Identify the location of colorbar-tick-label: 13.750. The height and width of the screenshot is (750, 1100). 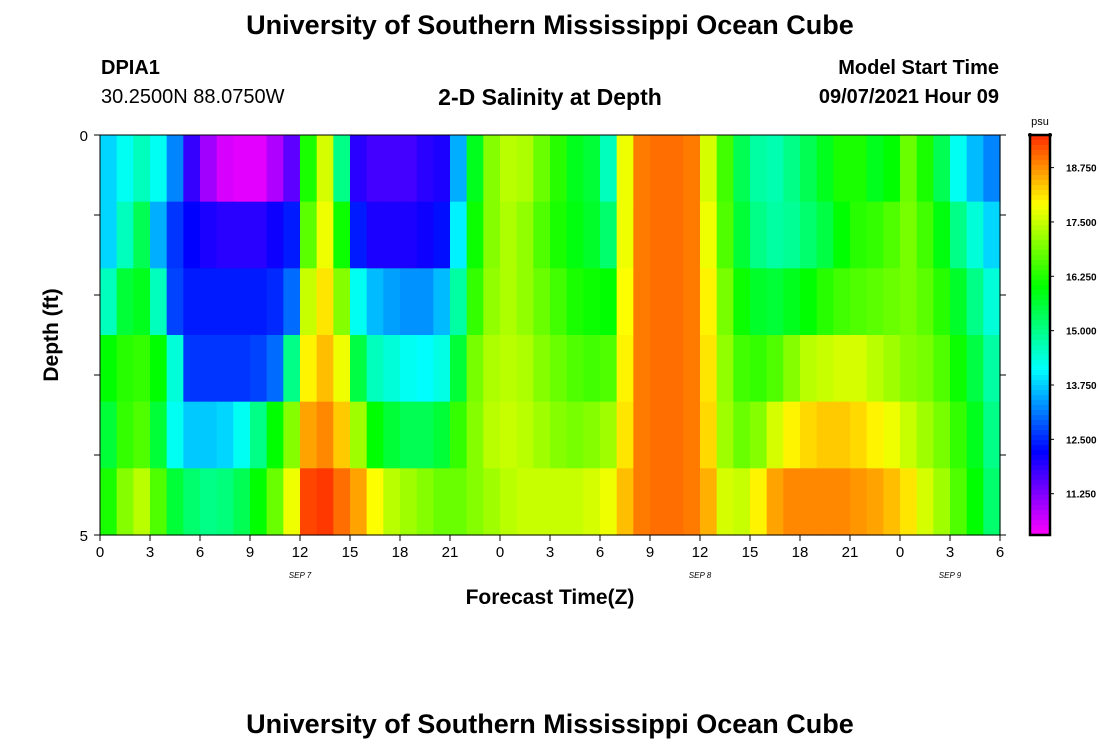
(1081, 386).